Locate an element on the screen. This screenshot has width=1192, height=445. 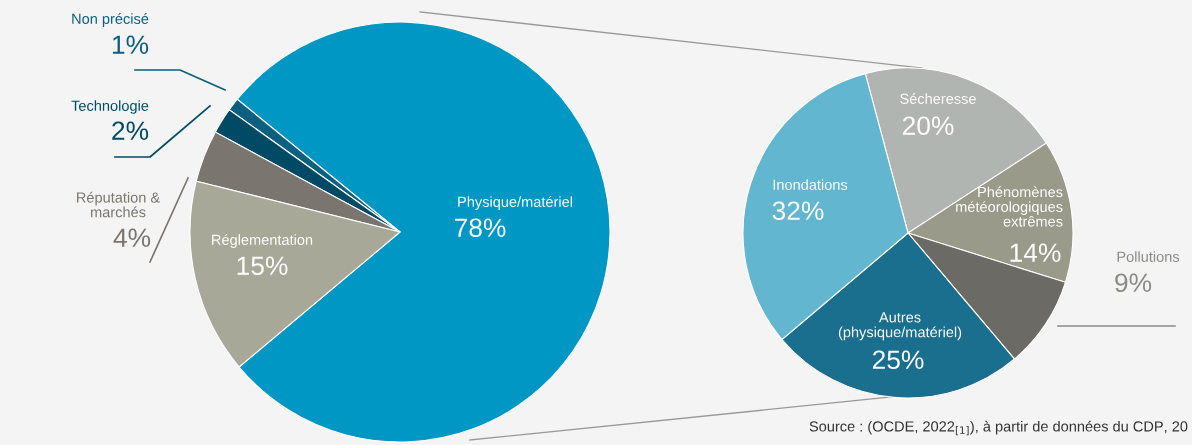
slice-label: Inondations is located at coordinates (810, 184).